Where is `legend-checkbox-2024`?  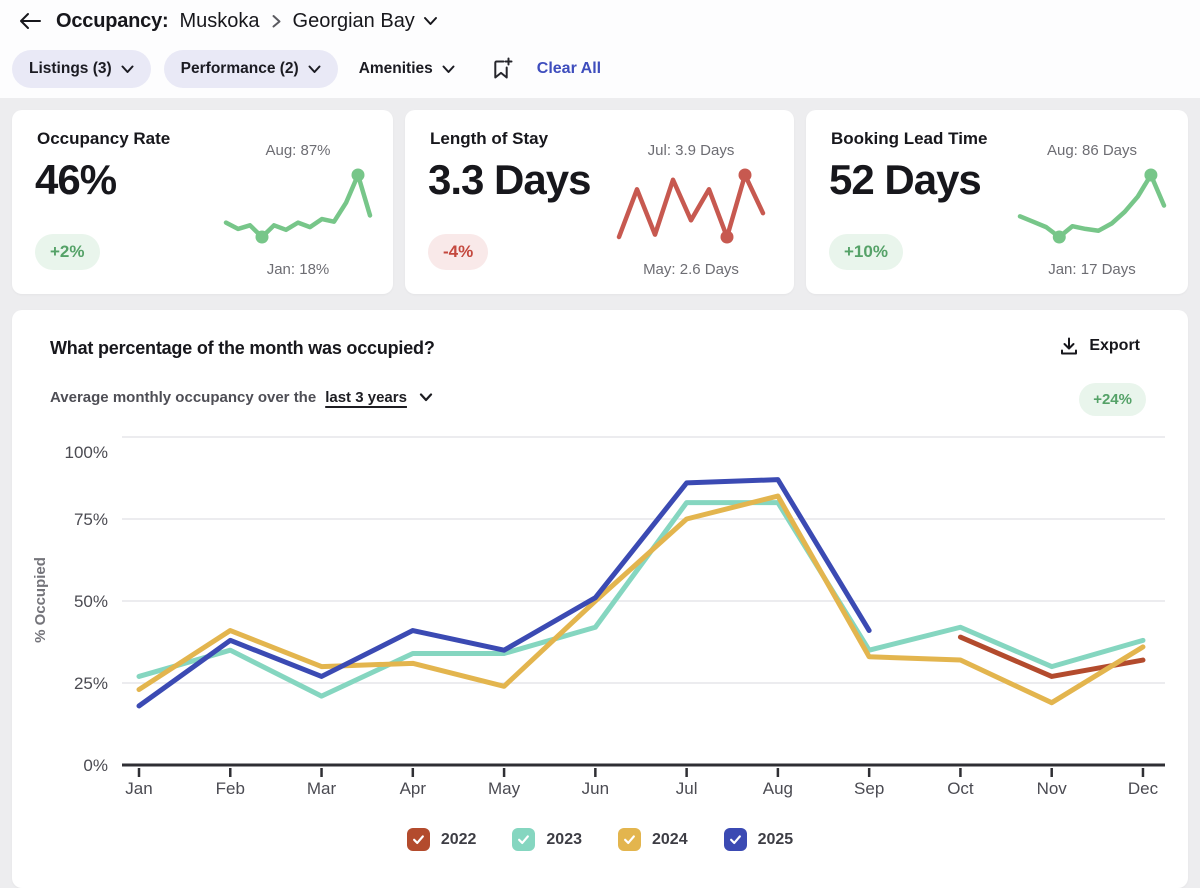
legend-checkbox-2024 is located at coordinates (629, 839).